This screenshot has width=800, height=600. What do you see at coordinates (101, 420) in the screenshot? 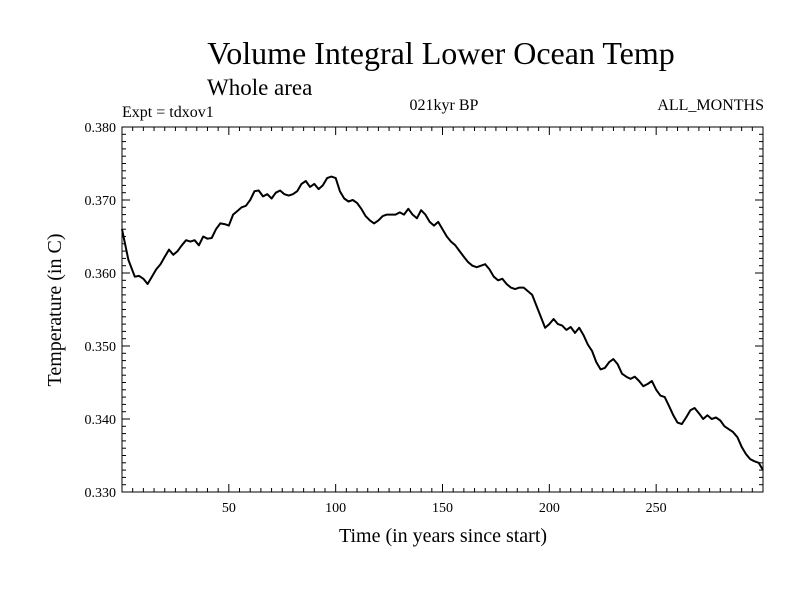
I see `y-tick-label: 0.340` at bounding box center [101, 420].